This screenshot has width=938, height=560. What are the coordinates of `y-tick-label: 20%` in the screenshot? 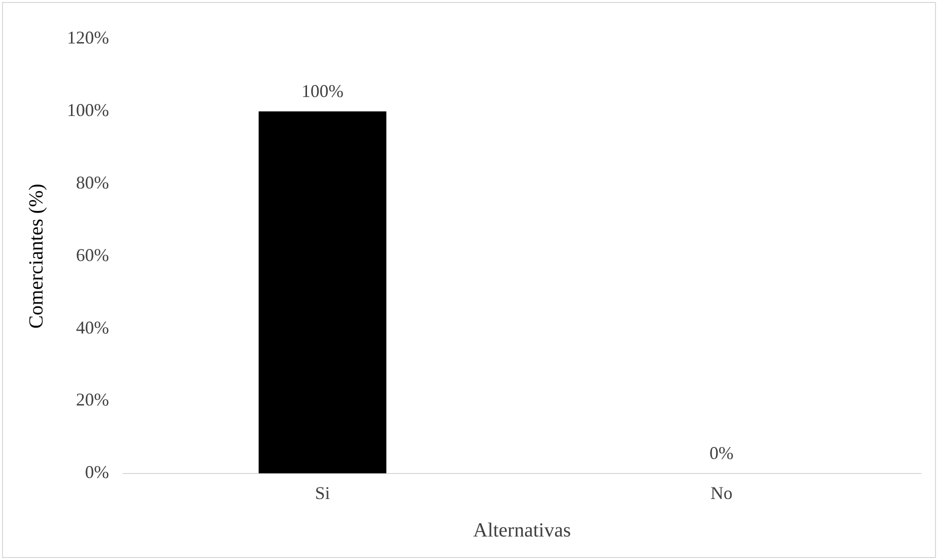 It's located at (92, 400).